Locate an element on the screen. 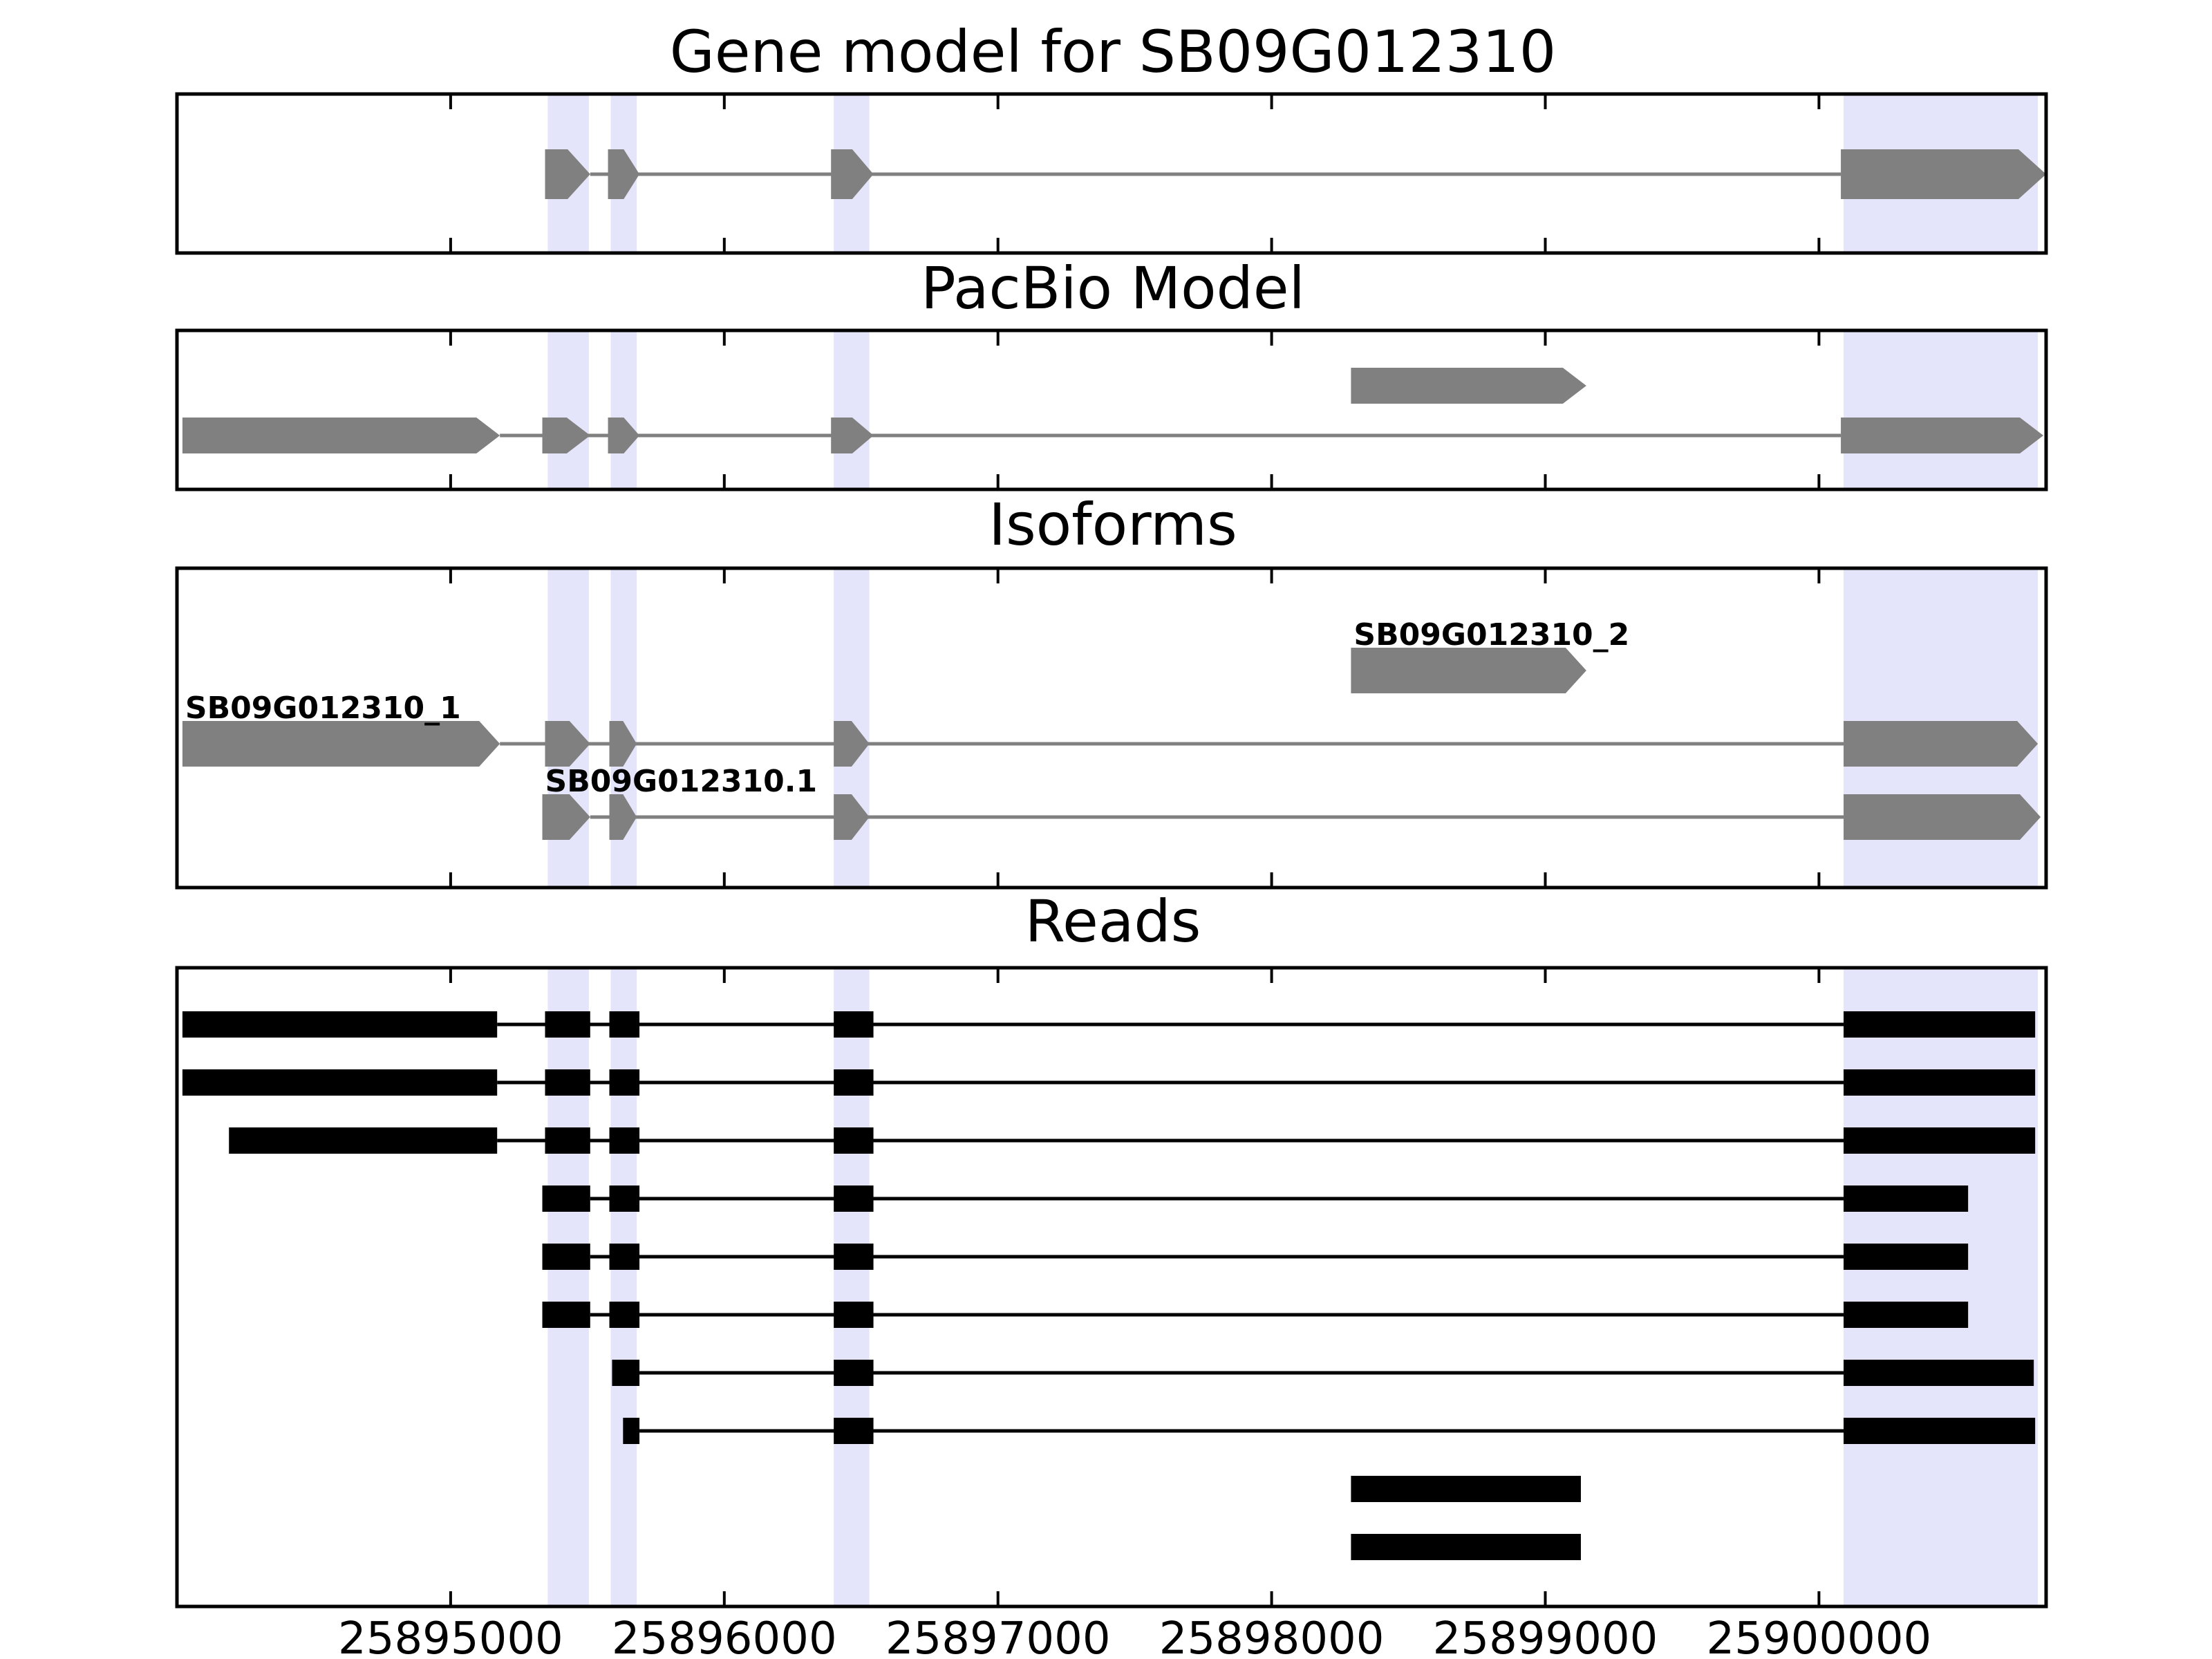 The height and width of the screenshot is (1659, 2212). x-tick-label: 25895000 is located at coordinates (450, 1636).